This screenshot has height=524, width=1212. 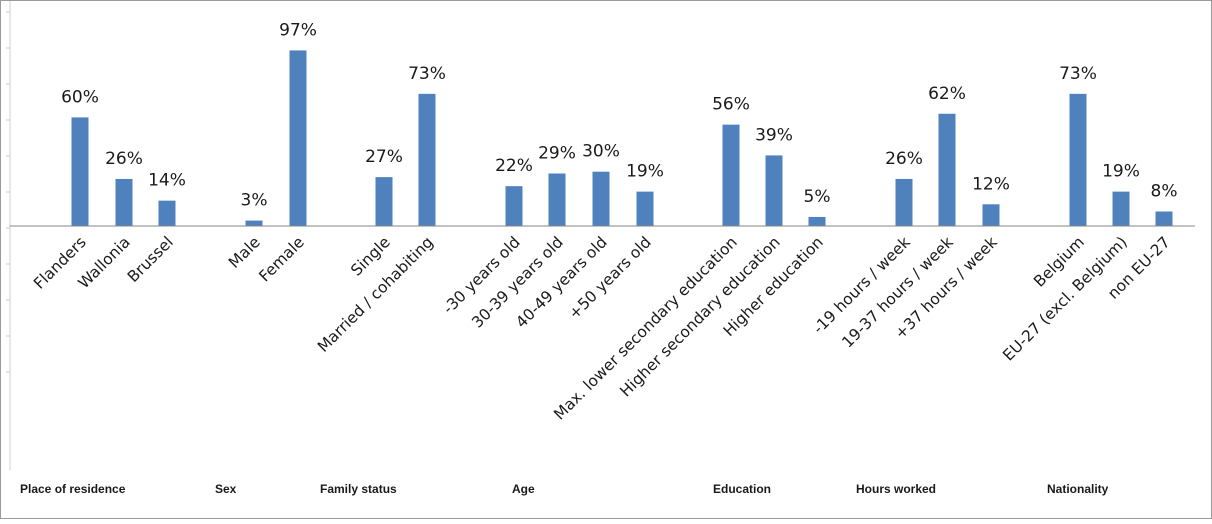 I want to click on bar-single, so click(x=384, y=201).